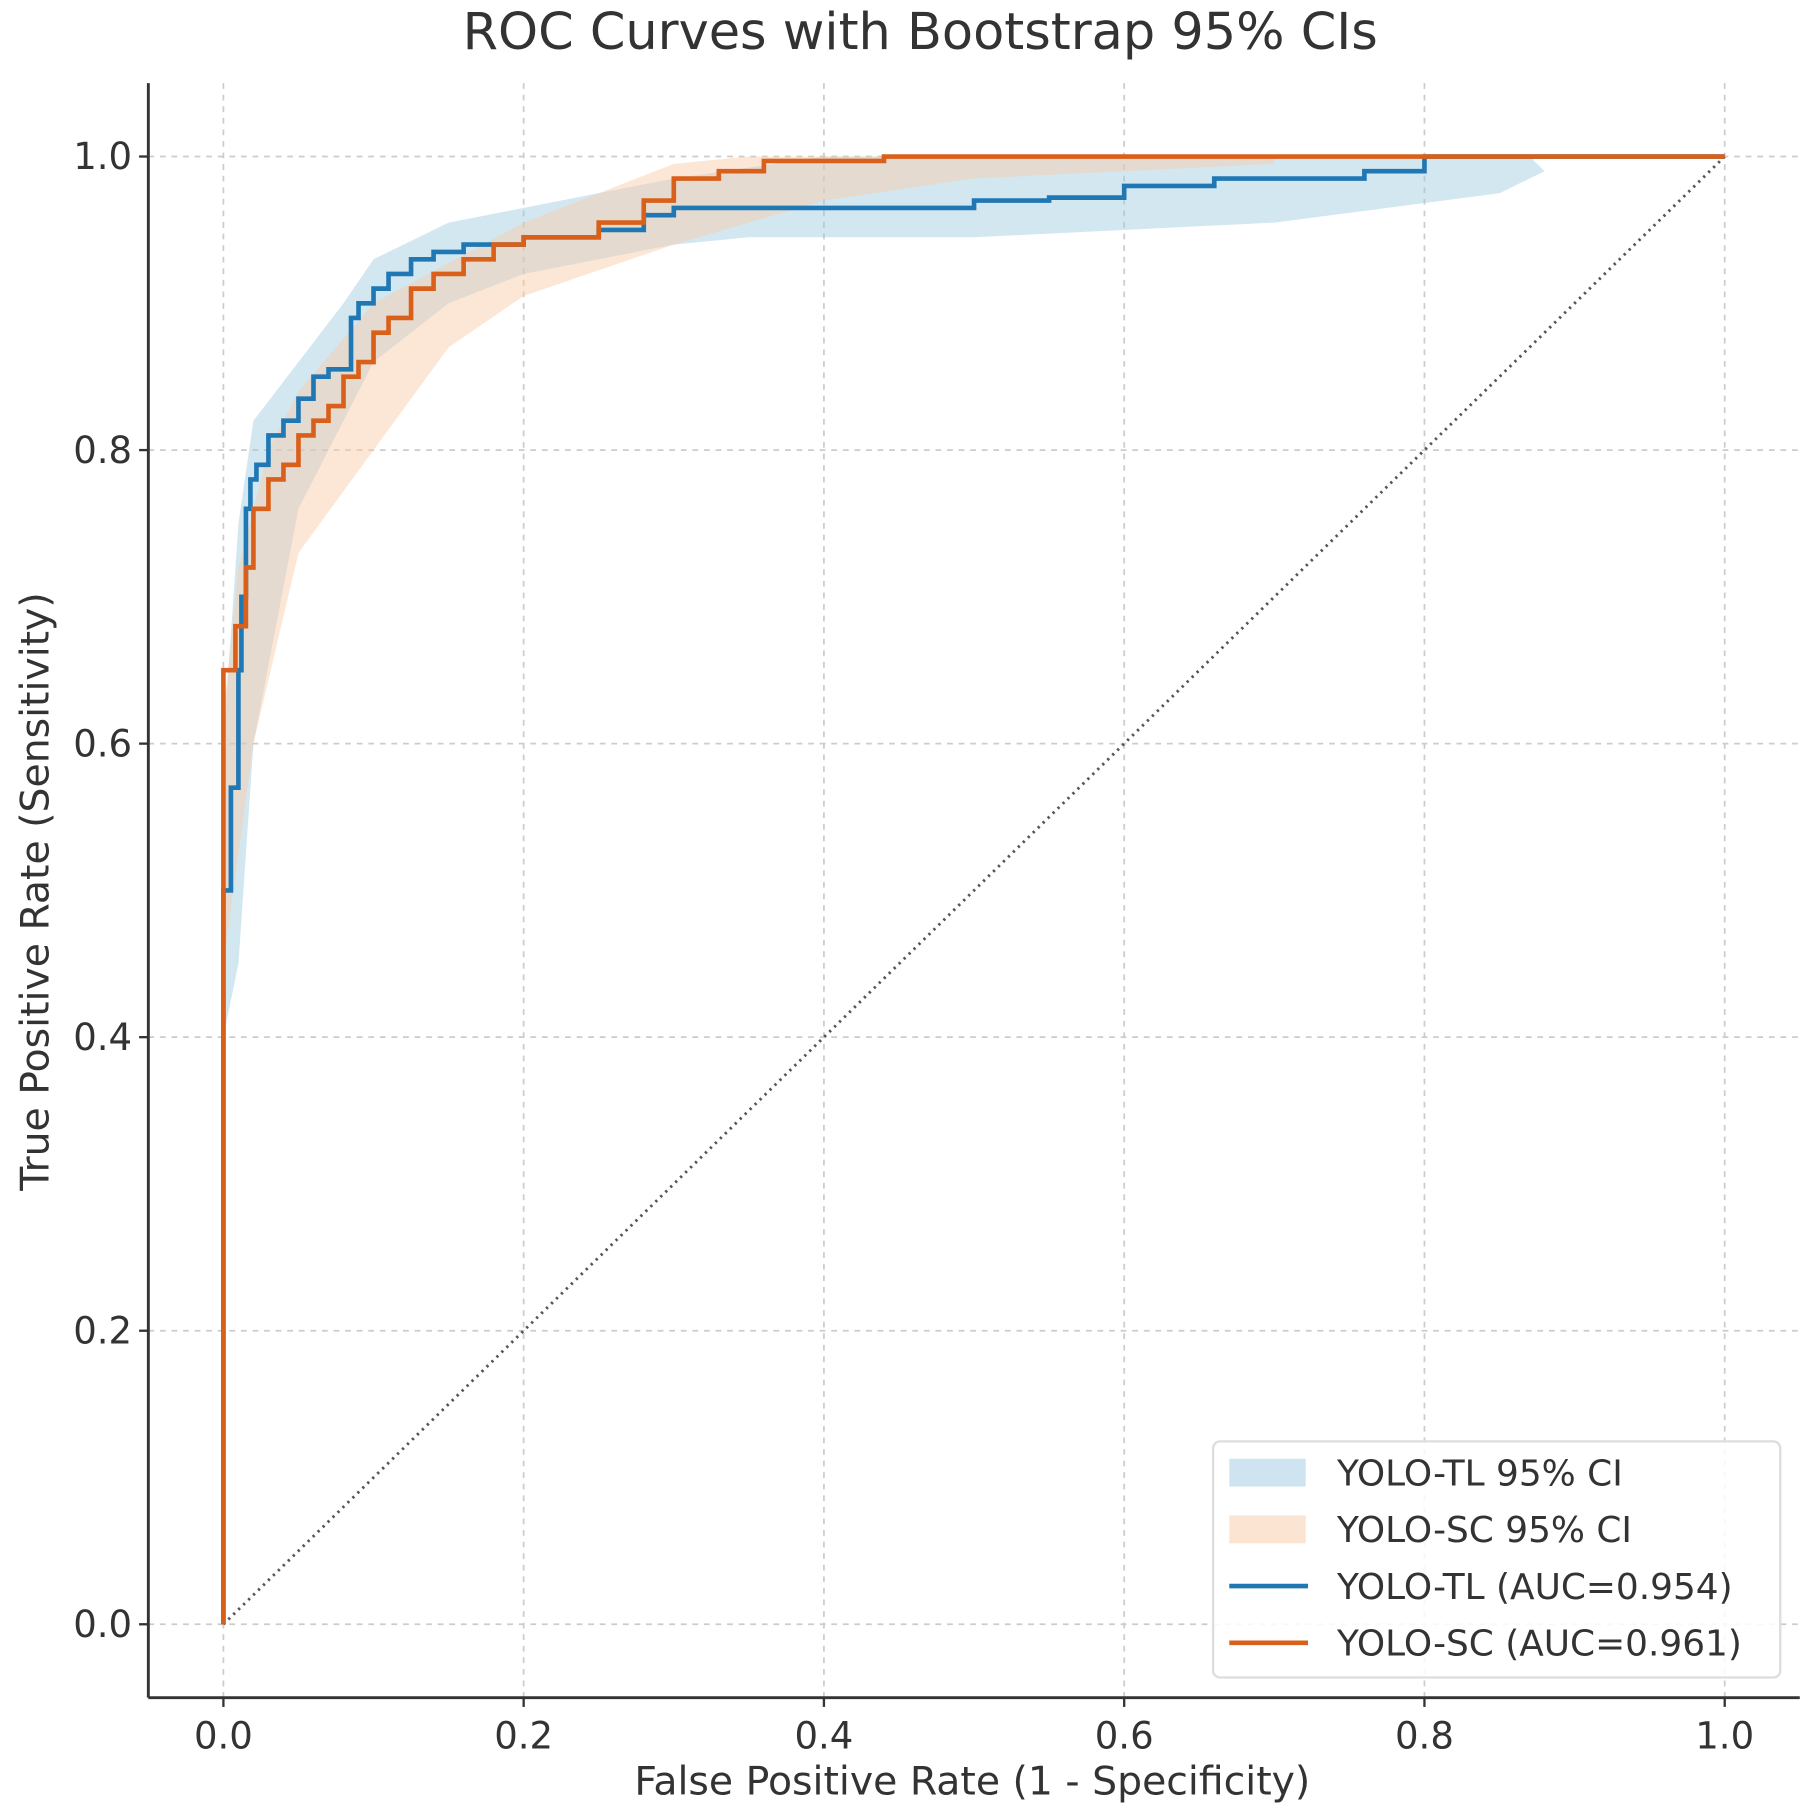  Describe the element at coordinates (1539, 1644) in the screenshot. I see `legend-label: YOLO-SC (AUC=0.961)` at that location.